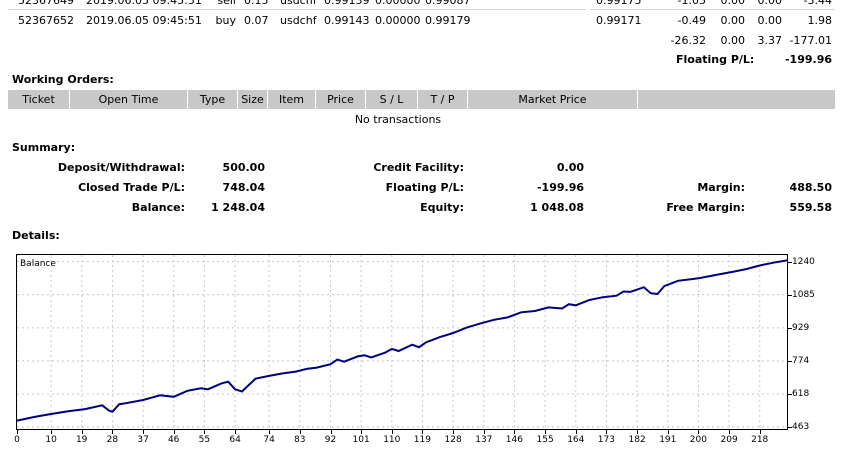 This screenshot has height=451, width=859. What do you see at coordinates (770, 3) in the screenshot?
I see `swap-cell: 0.00` at bounding box center [770, 3].